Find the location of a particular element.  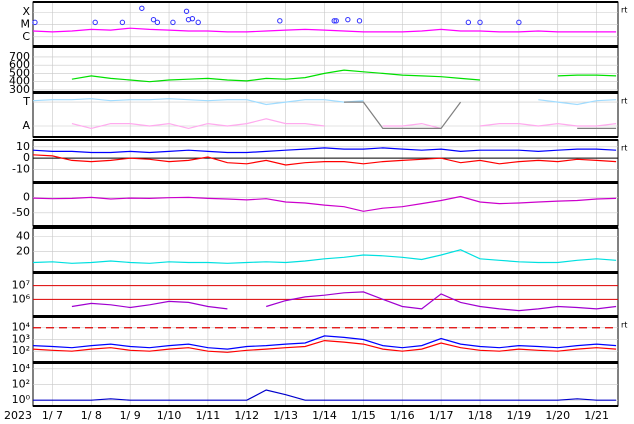

year-label: 2023 is located at coordinates (18, 415).